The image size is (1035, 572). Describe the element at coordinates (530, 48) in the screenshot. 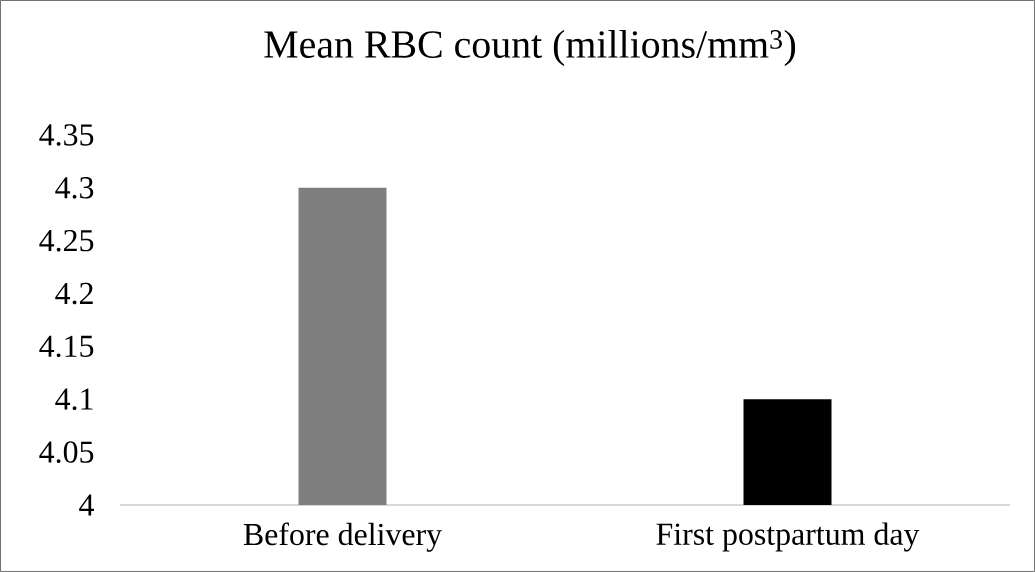

I see `chart-title: Mean RBC count (millions/mm$^{3}$)` at that location.